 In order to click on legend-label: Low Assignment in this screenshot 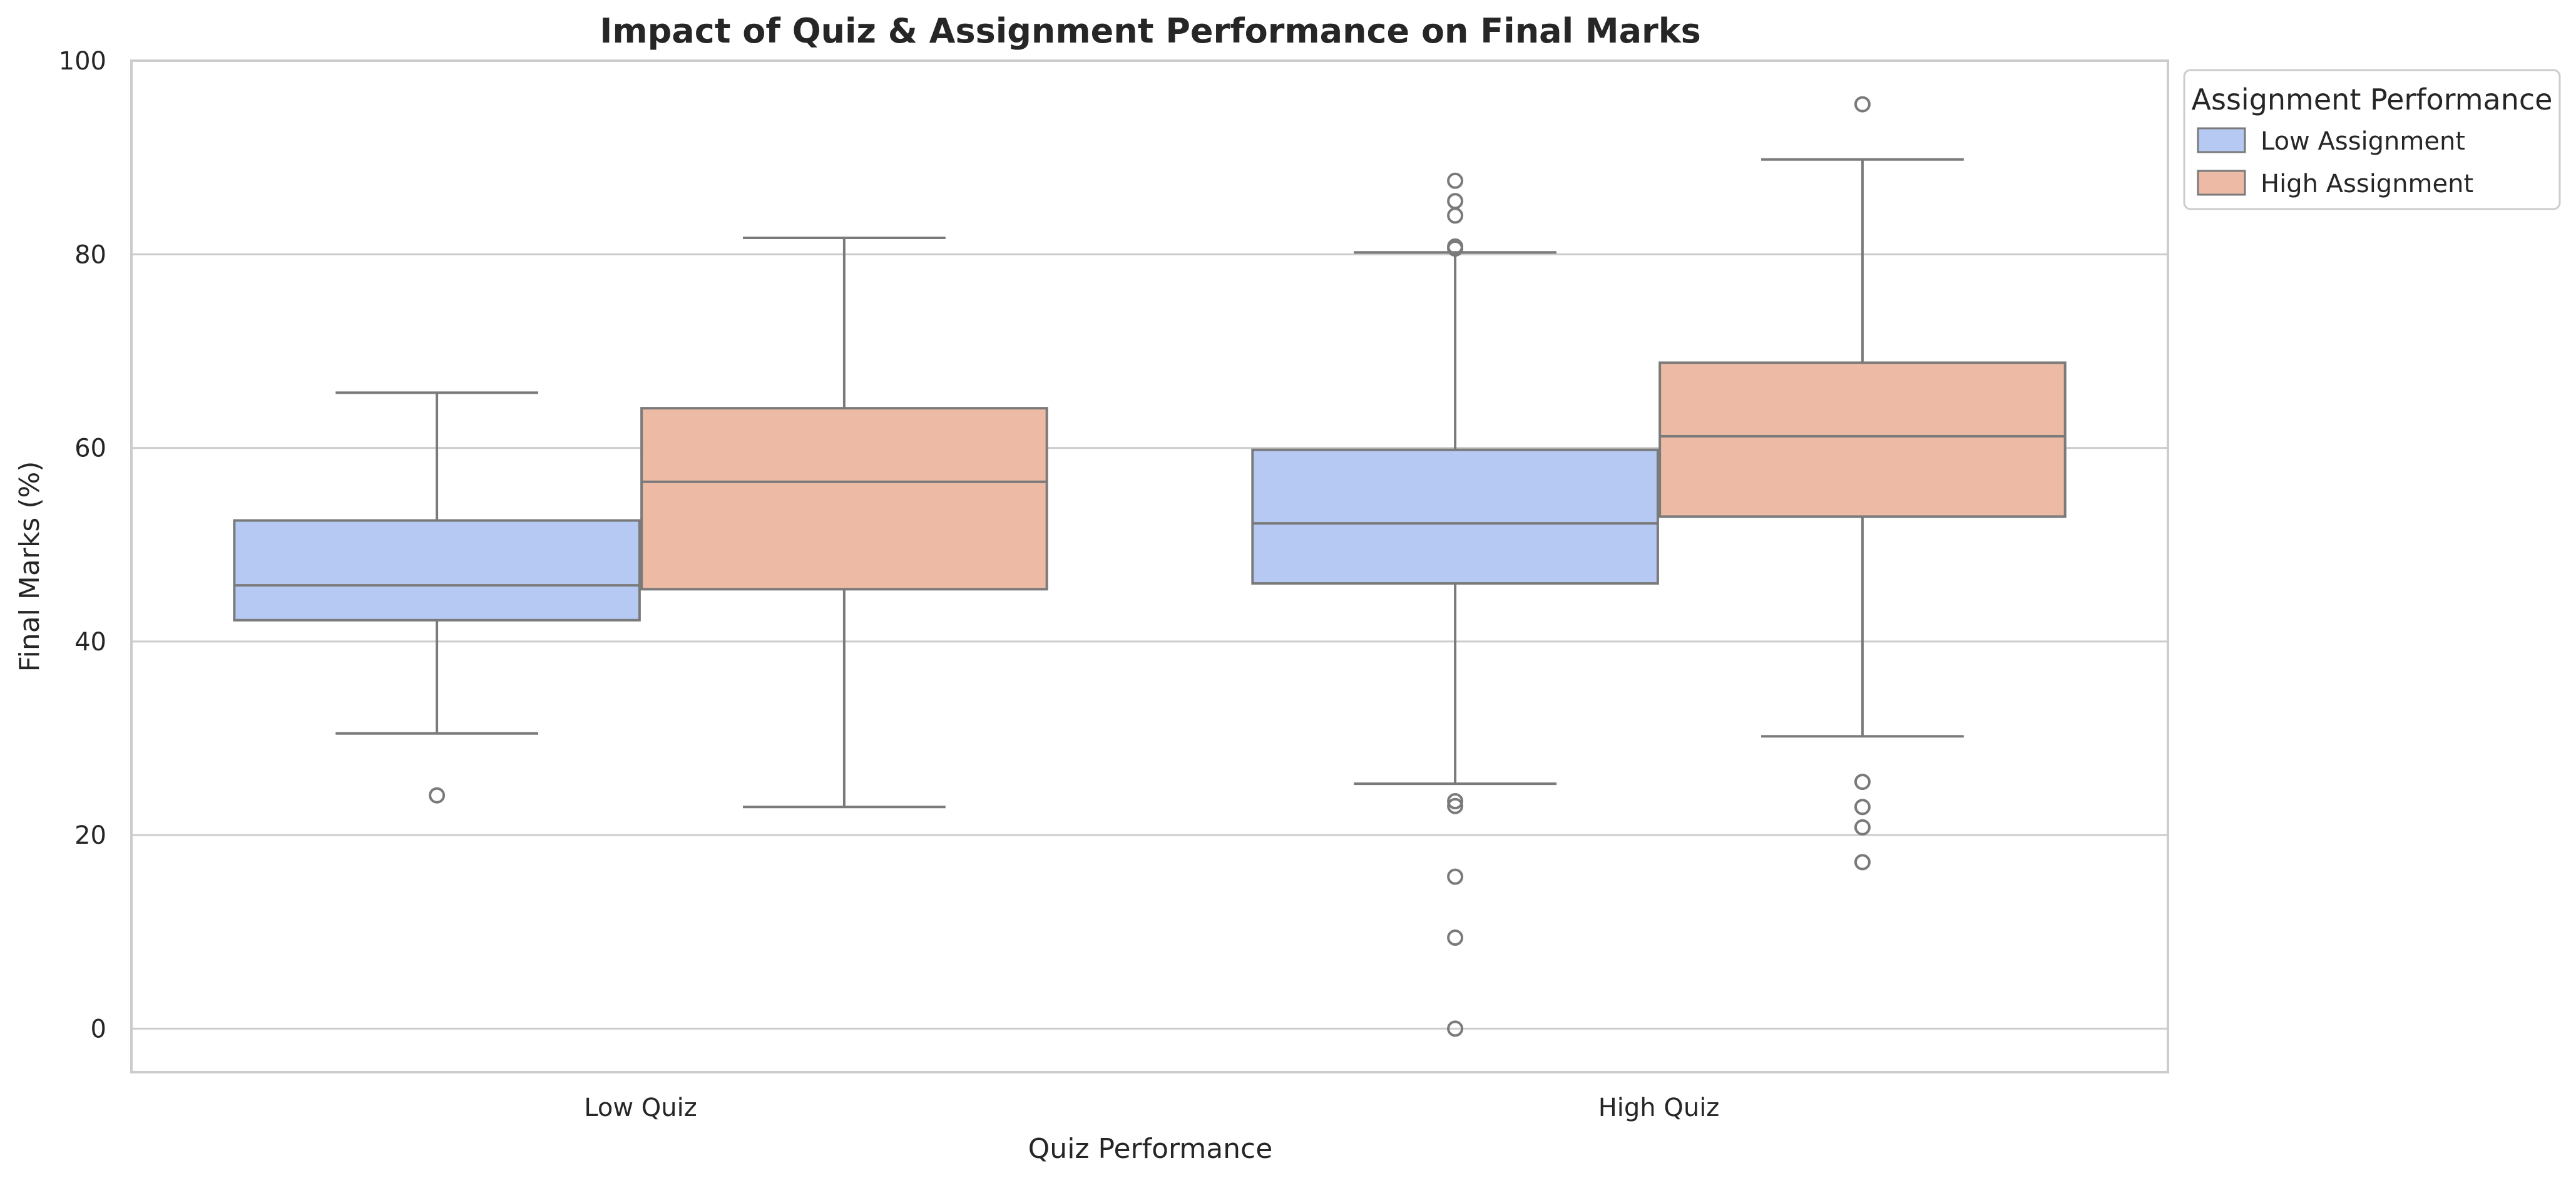, I will do `click(2363, 141)`.